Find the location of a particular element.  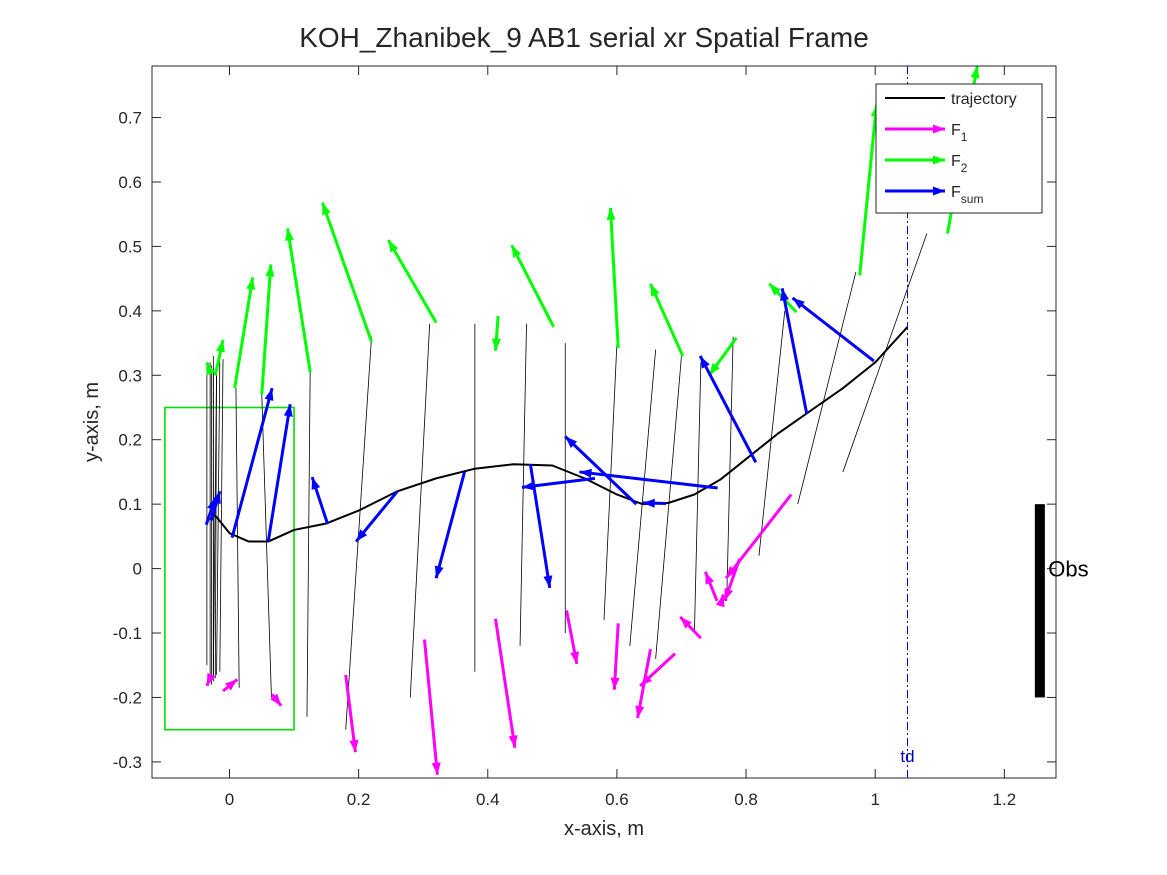

f1-arrow-1-head is located at coordinates (231, 685).